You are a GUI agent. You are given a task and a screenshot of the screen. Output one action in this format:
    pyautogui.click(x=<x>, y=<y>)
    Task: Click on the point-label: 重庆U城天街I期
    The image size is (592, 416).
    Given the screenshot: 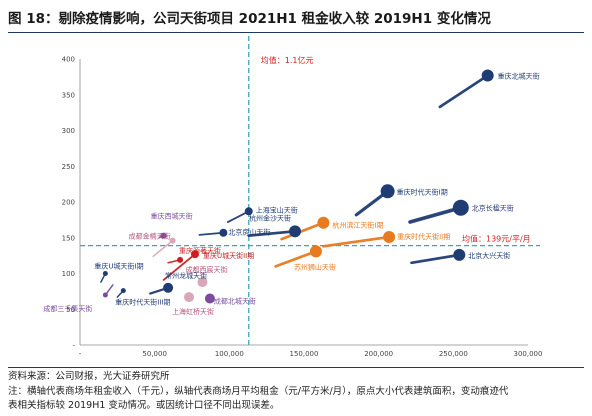 What is the action you would take?
    pyautogui.click(x=118, y=266)
    